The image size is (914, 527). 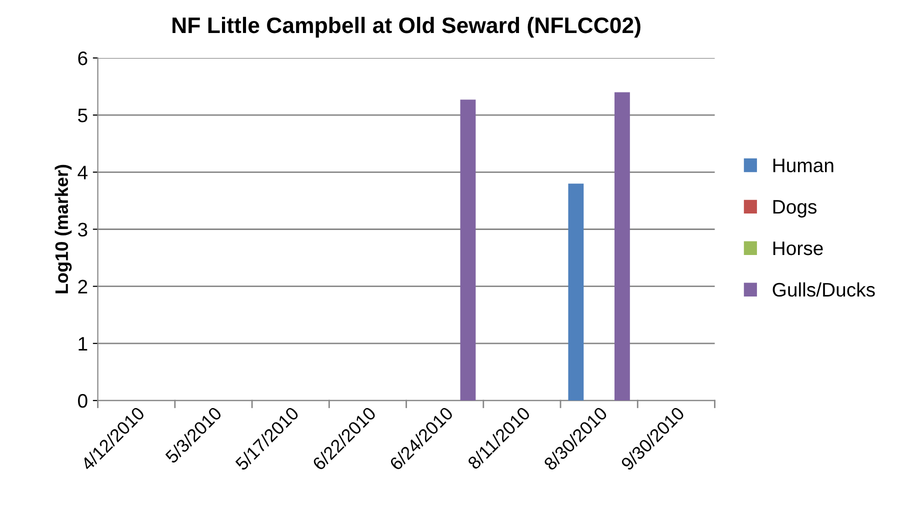 What do you see at coordinates (798, 249) in the screenshot?
I see `legend-label: Horse` at bounding box center [798, 249].